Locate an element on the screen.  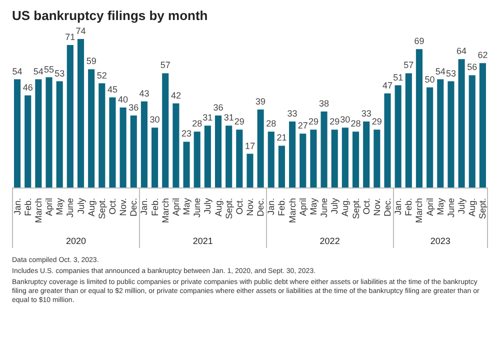
x-tick-label: Oct. is located at coordinates (112, 206).